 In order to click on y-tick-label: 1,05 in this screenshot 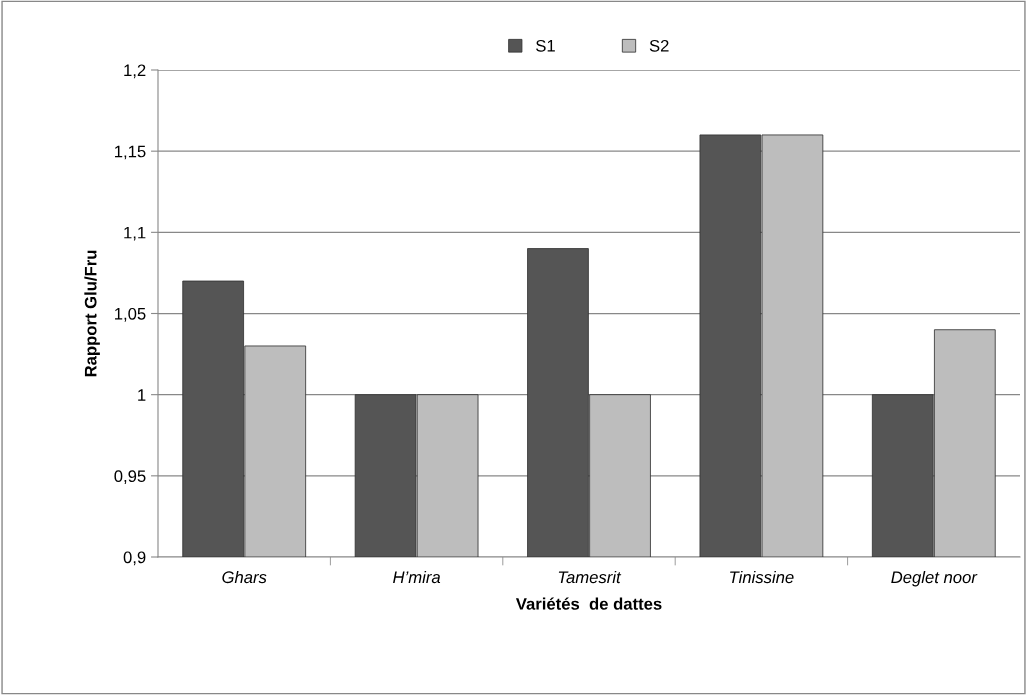, I will do `click(130, 314)`.